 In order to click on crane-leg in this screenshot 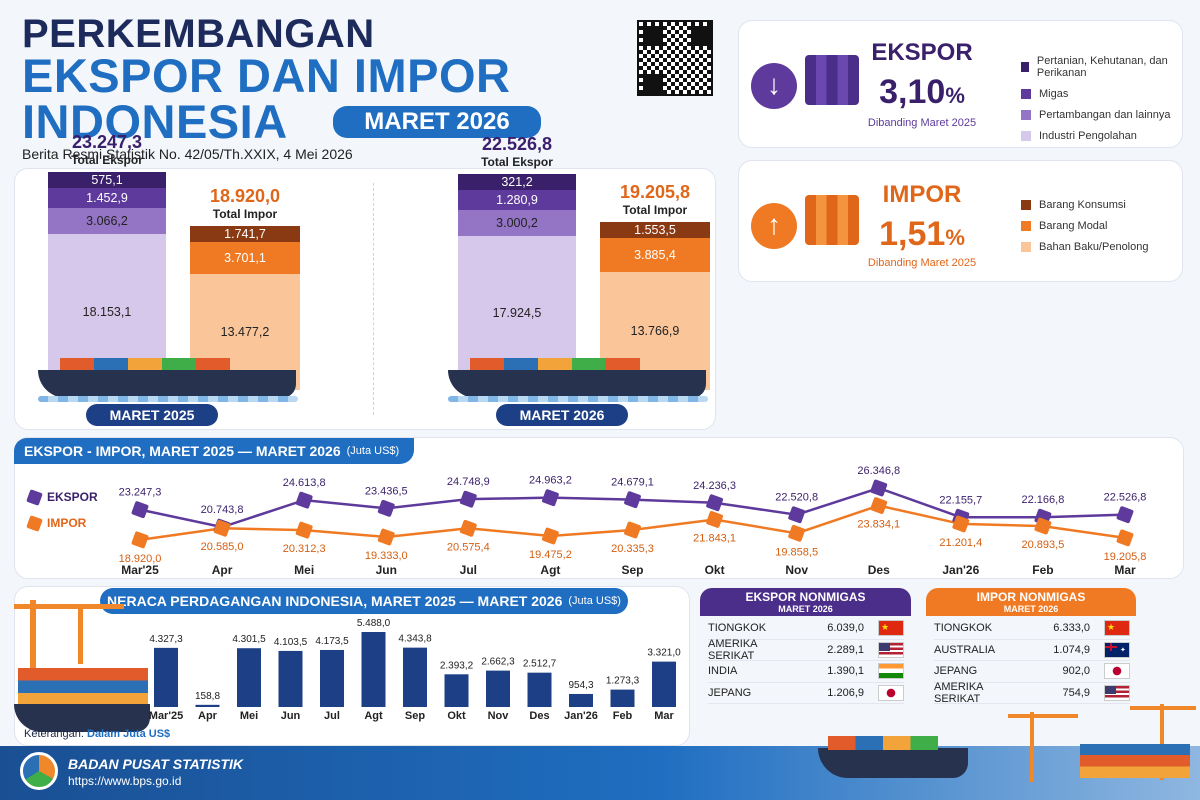, I will do `click(80, 634)`.